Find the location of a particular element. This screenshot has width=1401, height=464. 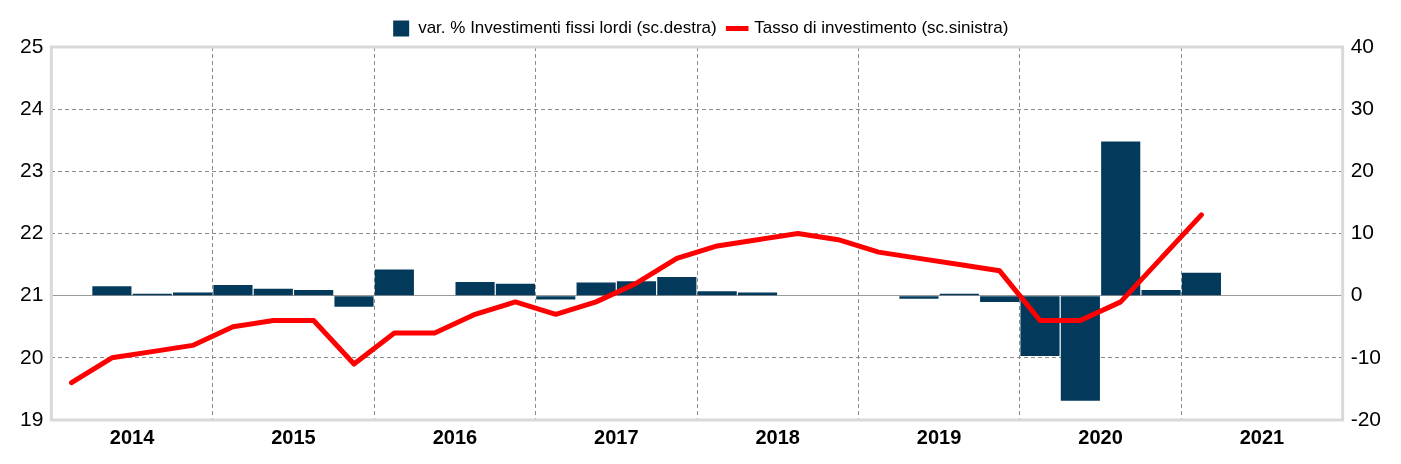

x-tick-label: 2018 is located at coordinates (777, 436).